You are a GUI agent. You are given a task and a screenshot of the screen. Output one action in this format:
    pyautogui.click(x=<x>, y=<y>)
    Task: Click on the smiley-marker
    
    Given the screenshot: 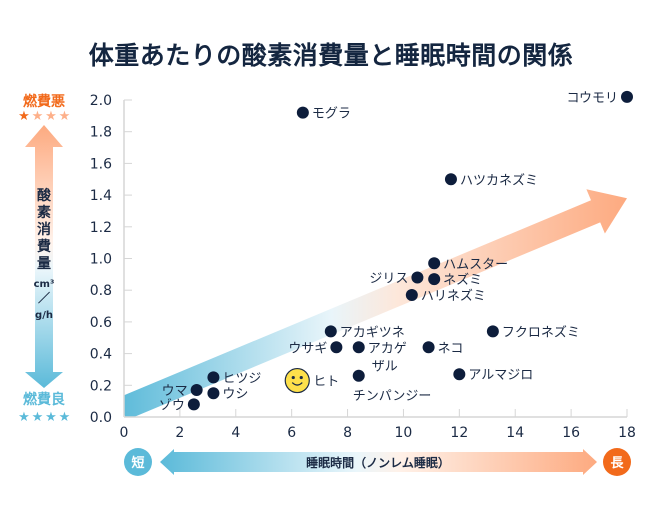 What is the action you would take?
    pyautogui.click(x=297, y=380)
    